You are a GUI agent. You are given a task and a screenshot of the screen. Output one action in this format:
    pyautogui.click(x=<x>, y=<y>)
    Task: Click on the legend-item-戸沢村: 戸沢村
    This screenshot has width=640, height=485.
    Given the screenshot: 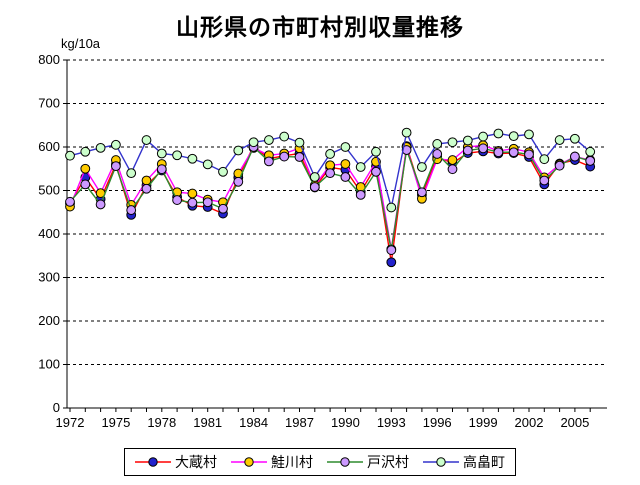 What is the action you would take?
    pyautogui.click(x=368, y=462)
    